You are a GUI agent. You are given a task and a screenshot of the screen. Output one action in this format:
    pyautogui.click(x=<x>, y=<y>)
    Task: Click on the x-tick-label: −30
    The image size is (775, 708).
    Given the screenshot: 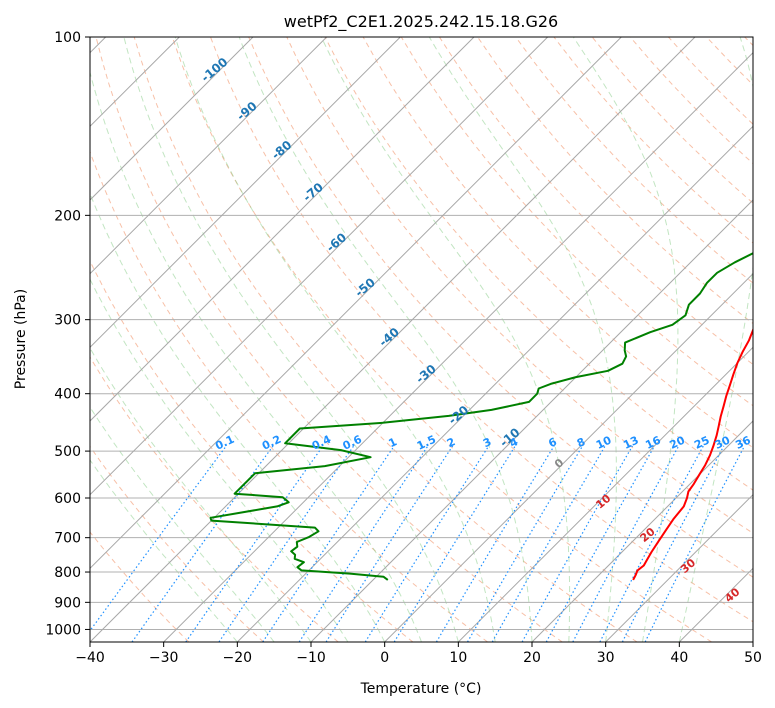 What is the action you would take?
    pyautogui.click(x=164, y=658)
    